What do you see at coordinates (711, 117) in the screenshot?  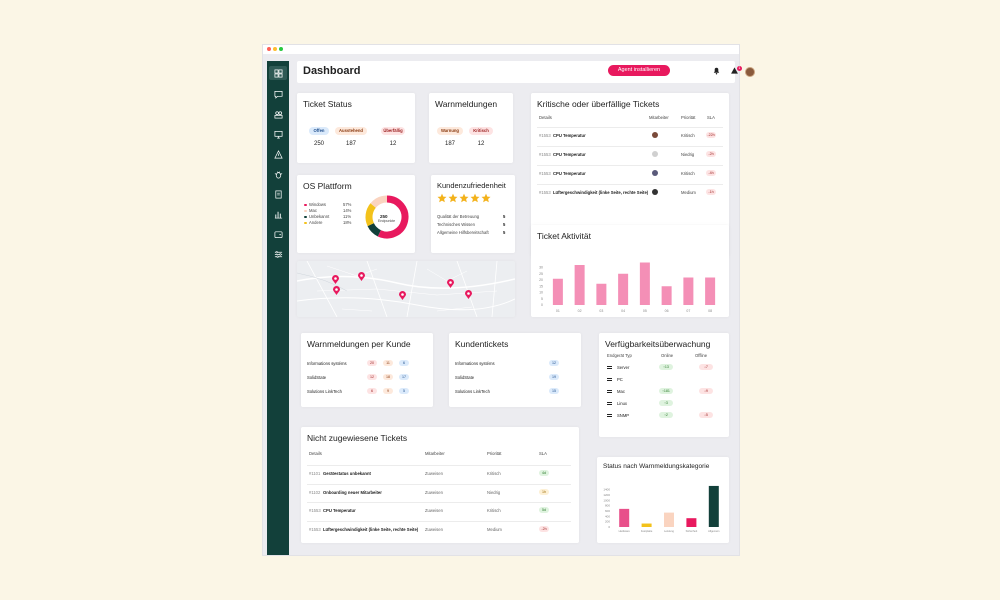 I see `table-header: SLA` at bounding box center [711, 117].